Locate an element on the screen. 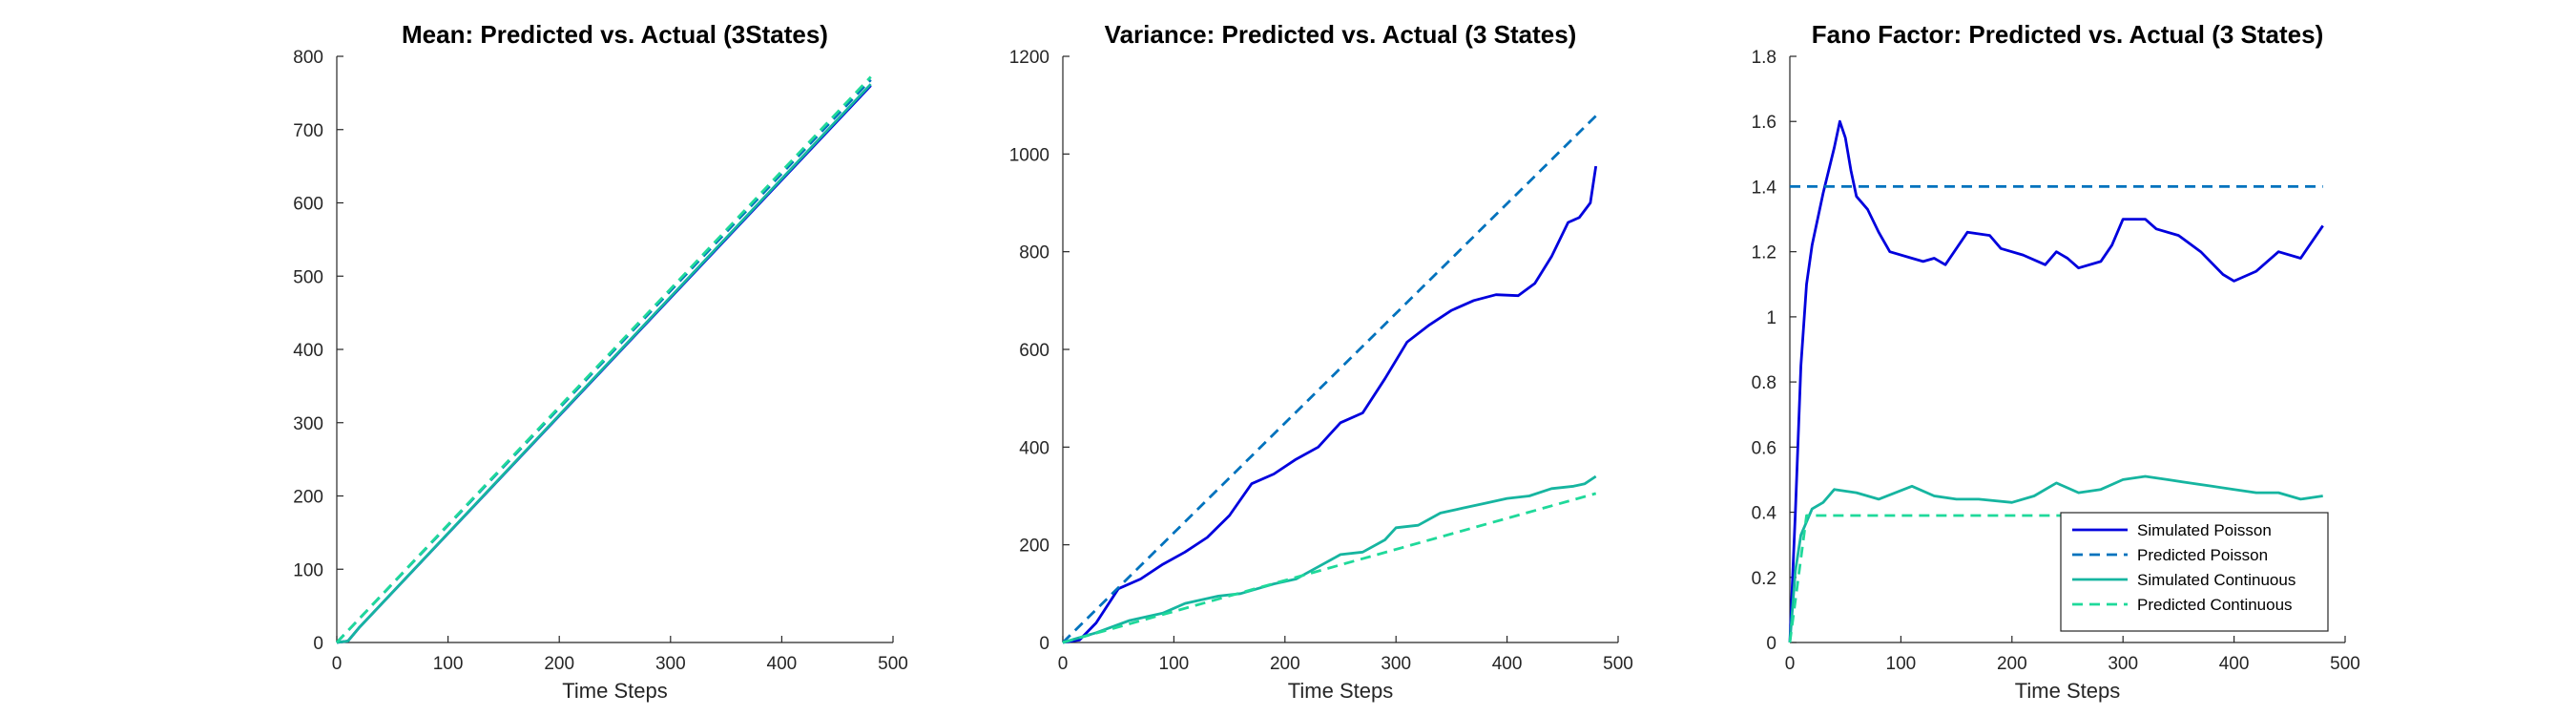  chart-title: Mean: Predicted vs. Actual (3States) is located at coordinates (615, 34).